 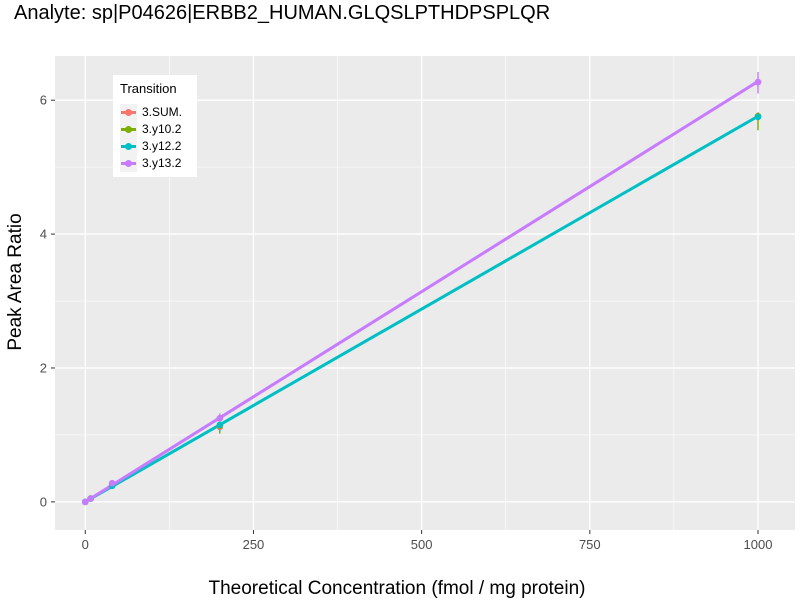 I want to click on y-tick-label: 0, so click(x=43, y=501).